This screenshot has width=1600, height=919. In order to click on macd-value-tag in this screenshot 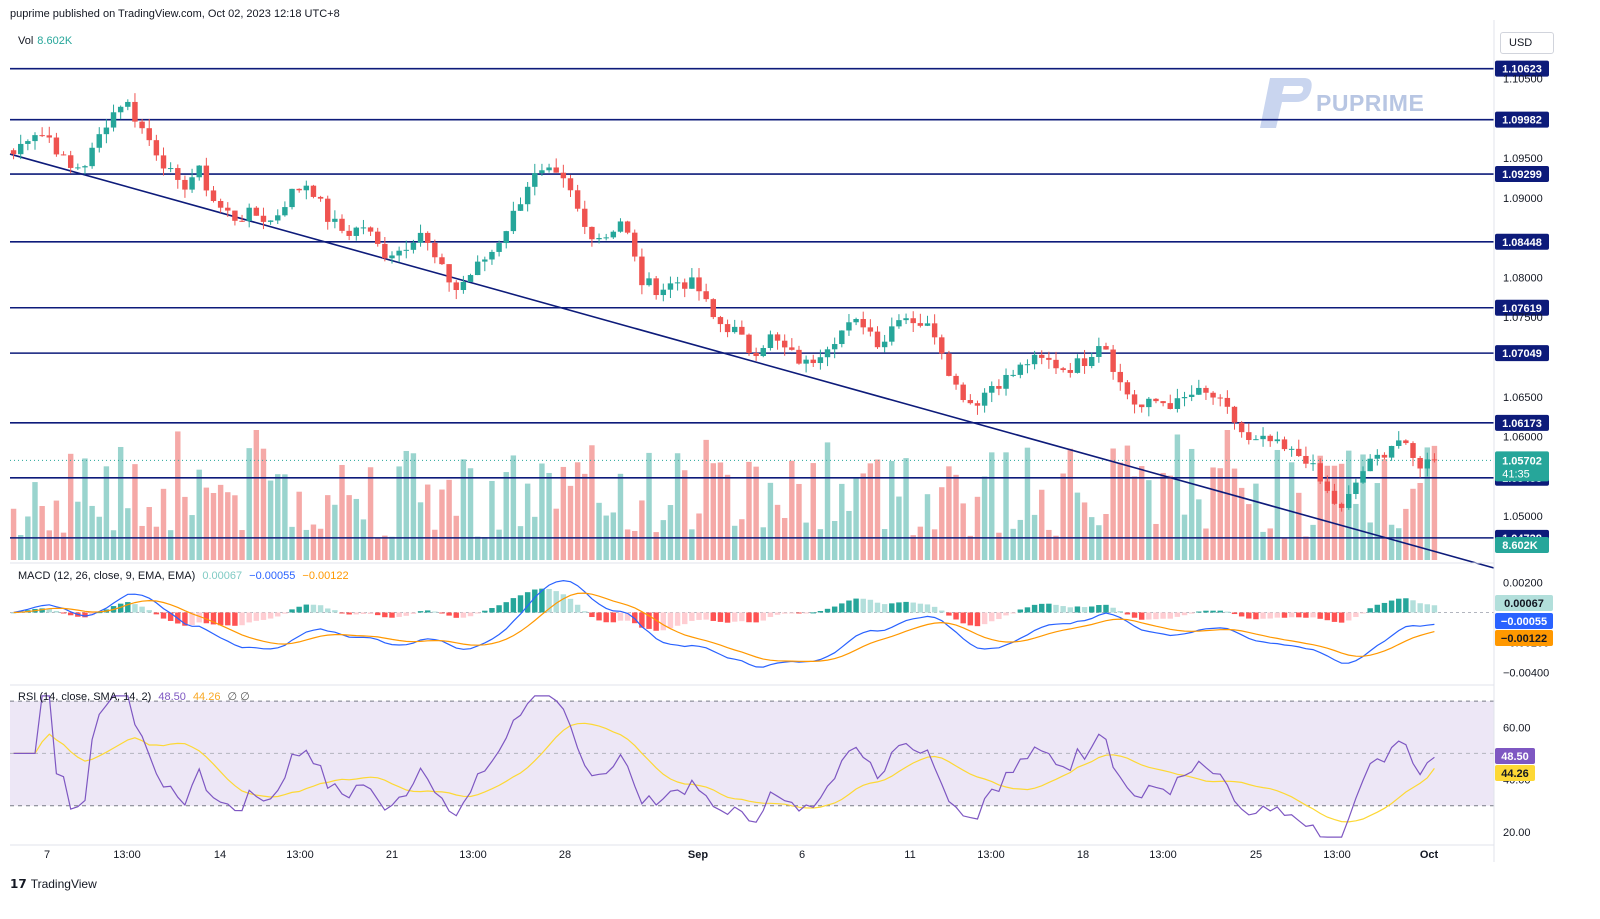, I will do `click(1524, 638)`.